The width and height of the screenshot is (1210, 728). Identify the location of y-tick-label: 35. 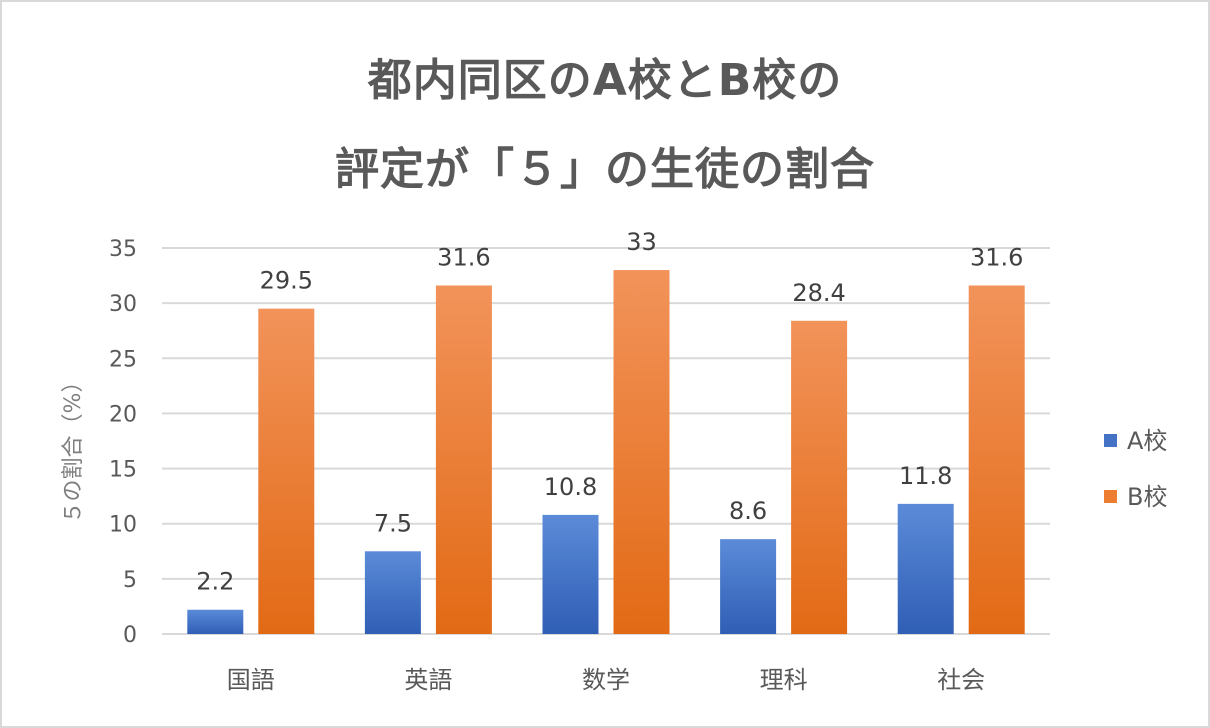
(123, 249).